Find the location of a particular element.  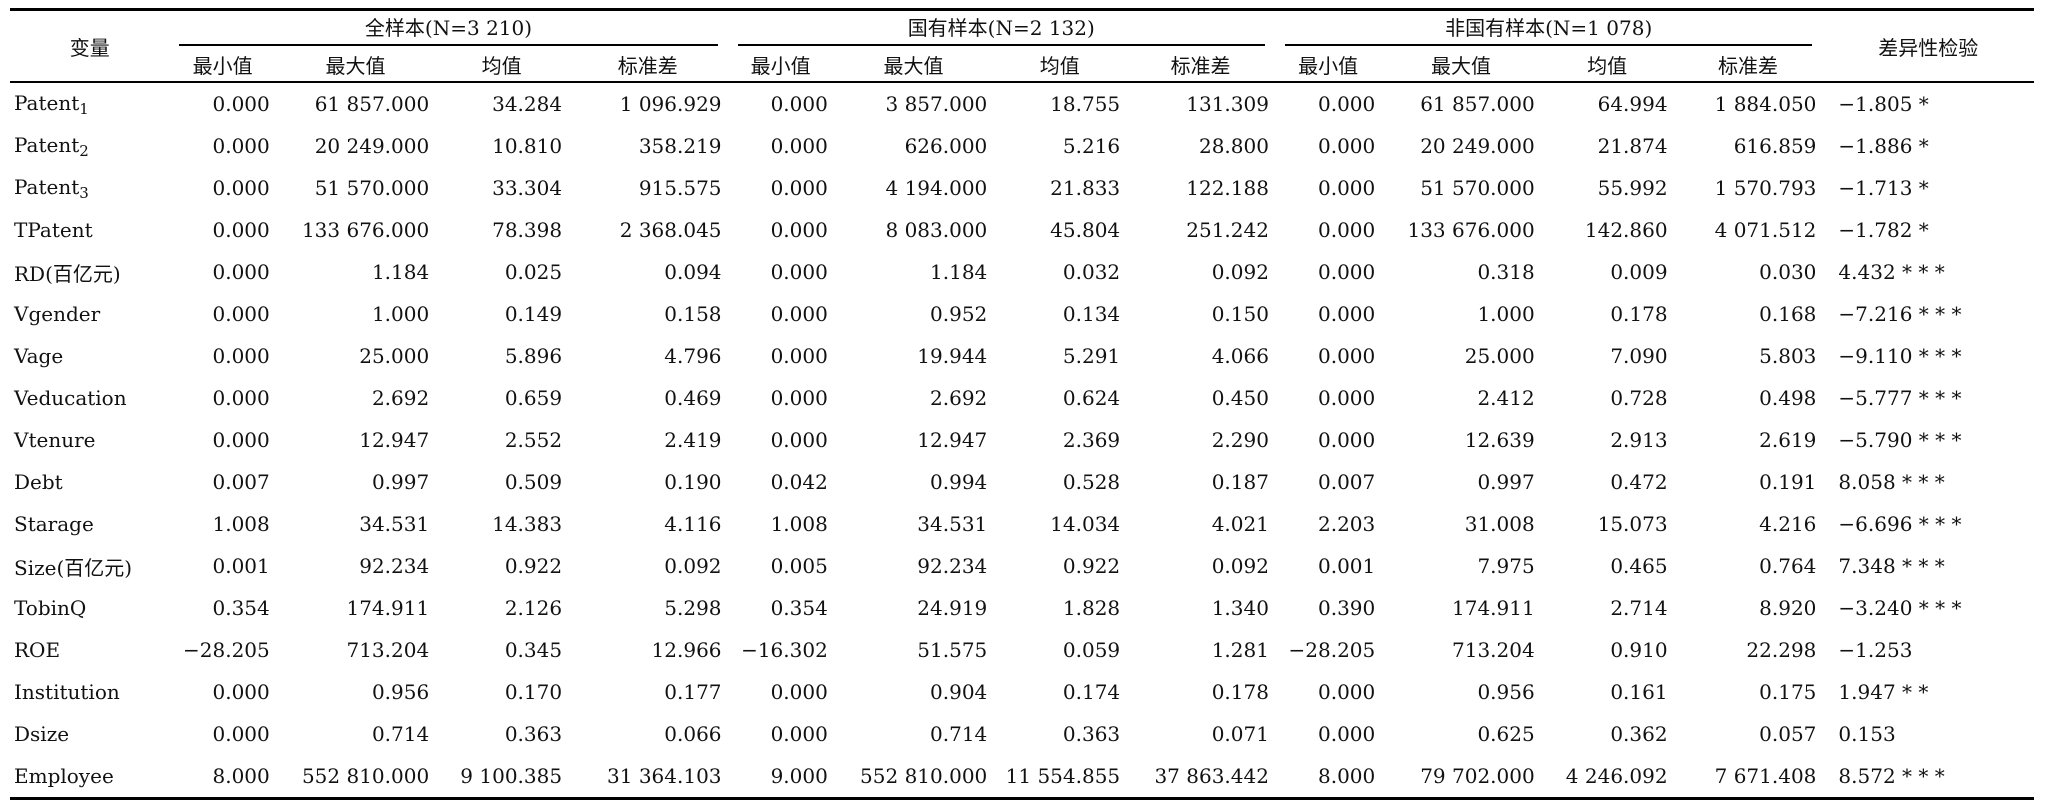

table-cell: 0.187 is located at coordinates (1240, 482).